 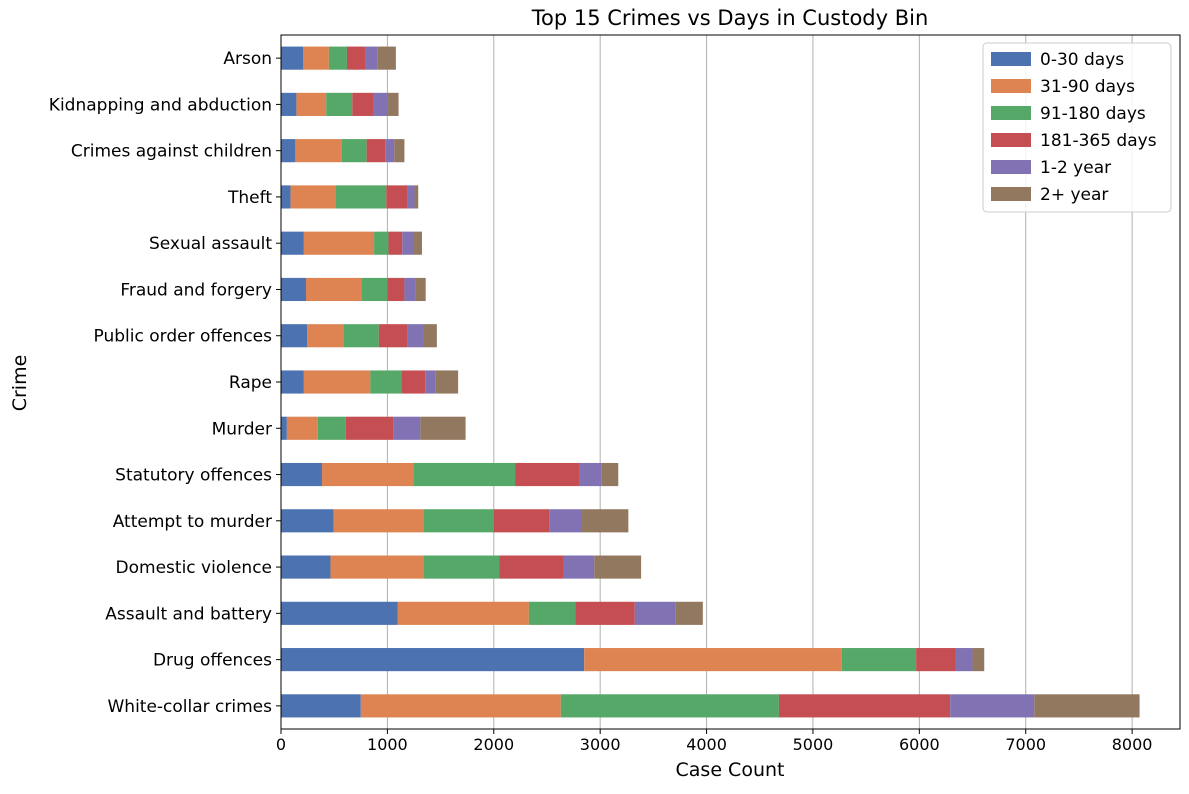 I want to click on x-tick-label: 7000, so click(x=1025, y=744).